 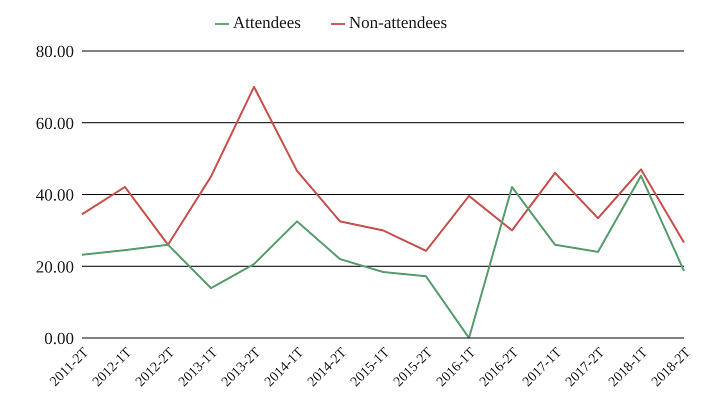 I want to click on y-tick-label: 80.00, so click(x=55, y=52).